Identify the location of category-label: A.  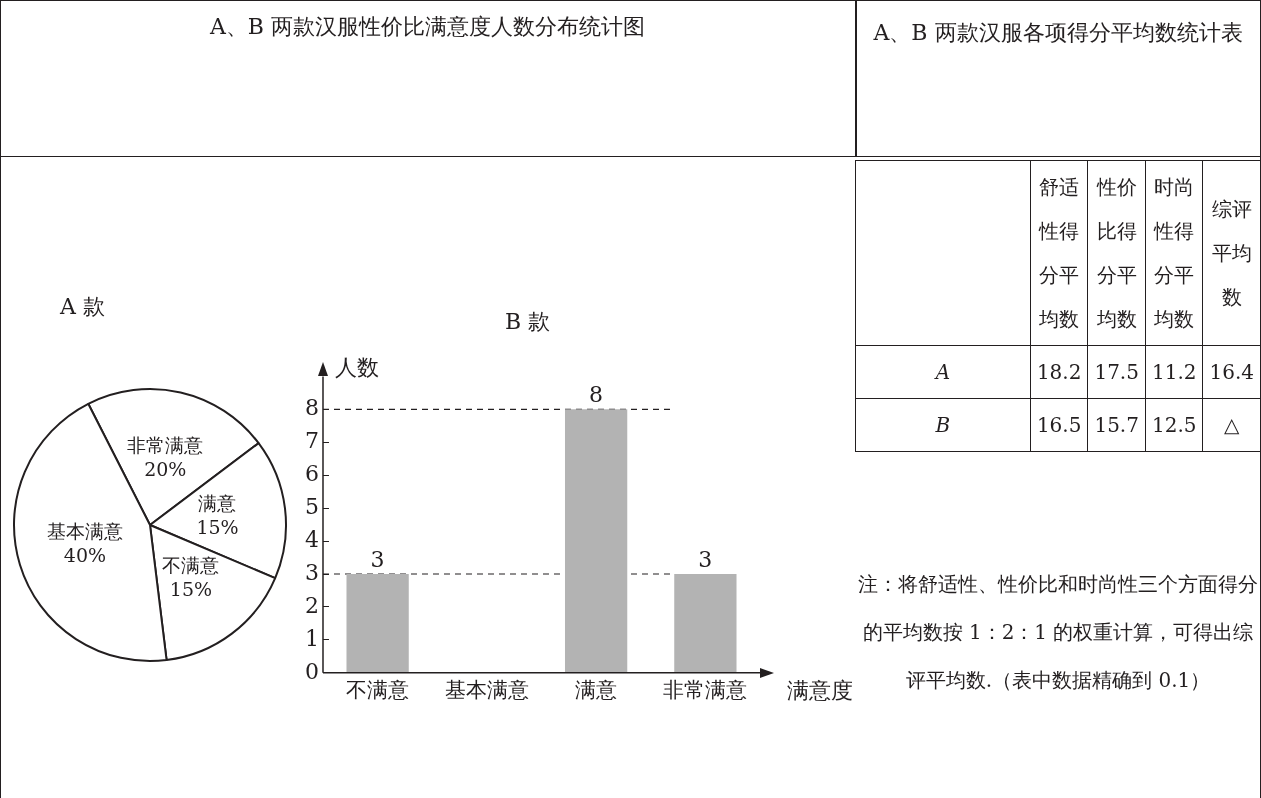
(943, 372).